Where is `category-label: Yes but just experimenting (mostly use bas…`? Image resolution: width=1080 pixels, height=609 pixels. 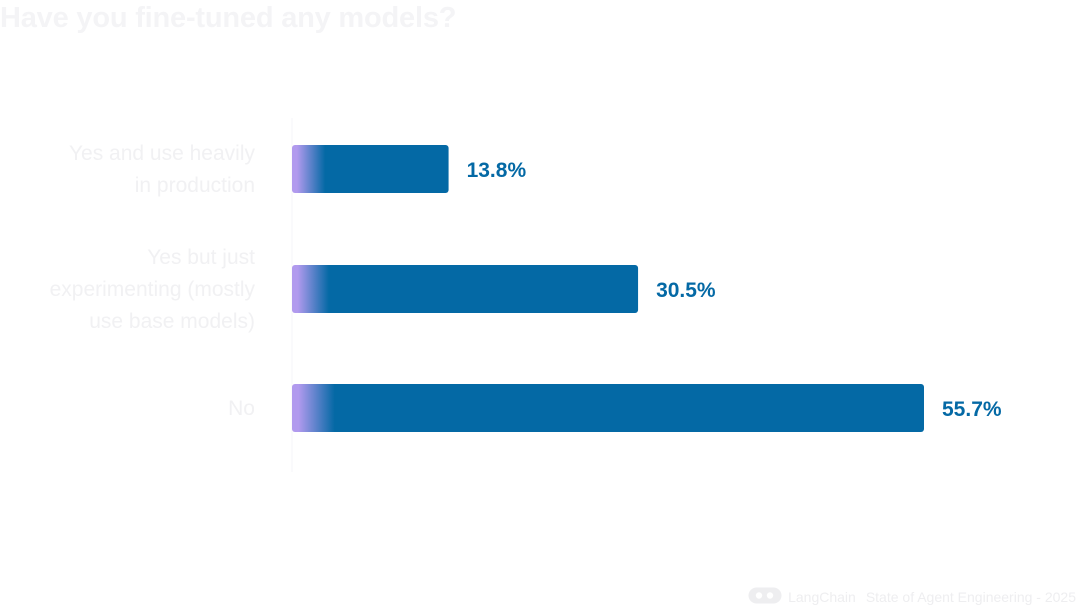 category-label: Yes but just experimenting (mostly use bas… is located at coordinates (153, 289).